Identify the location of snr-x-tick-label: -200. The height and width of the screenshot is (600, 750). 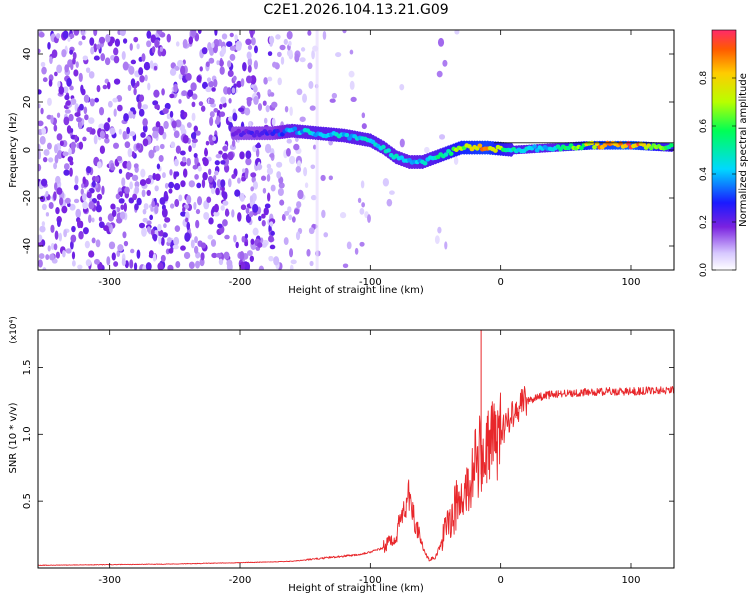
(240, 580).